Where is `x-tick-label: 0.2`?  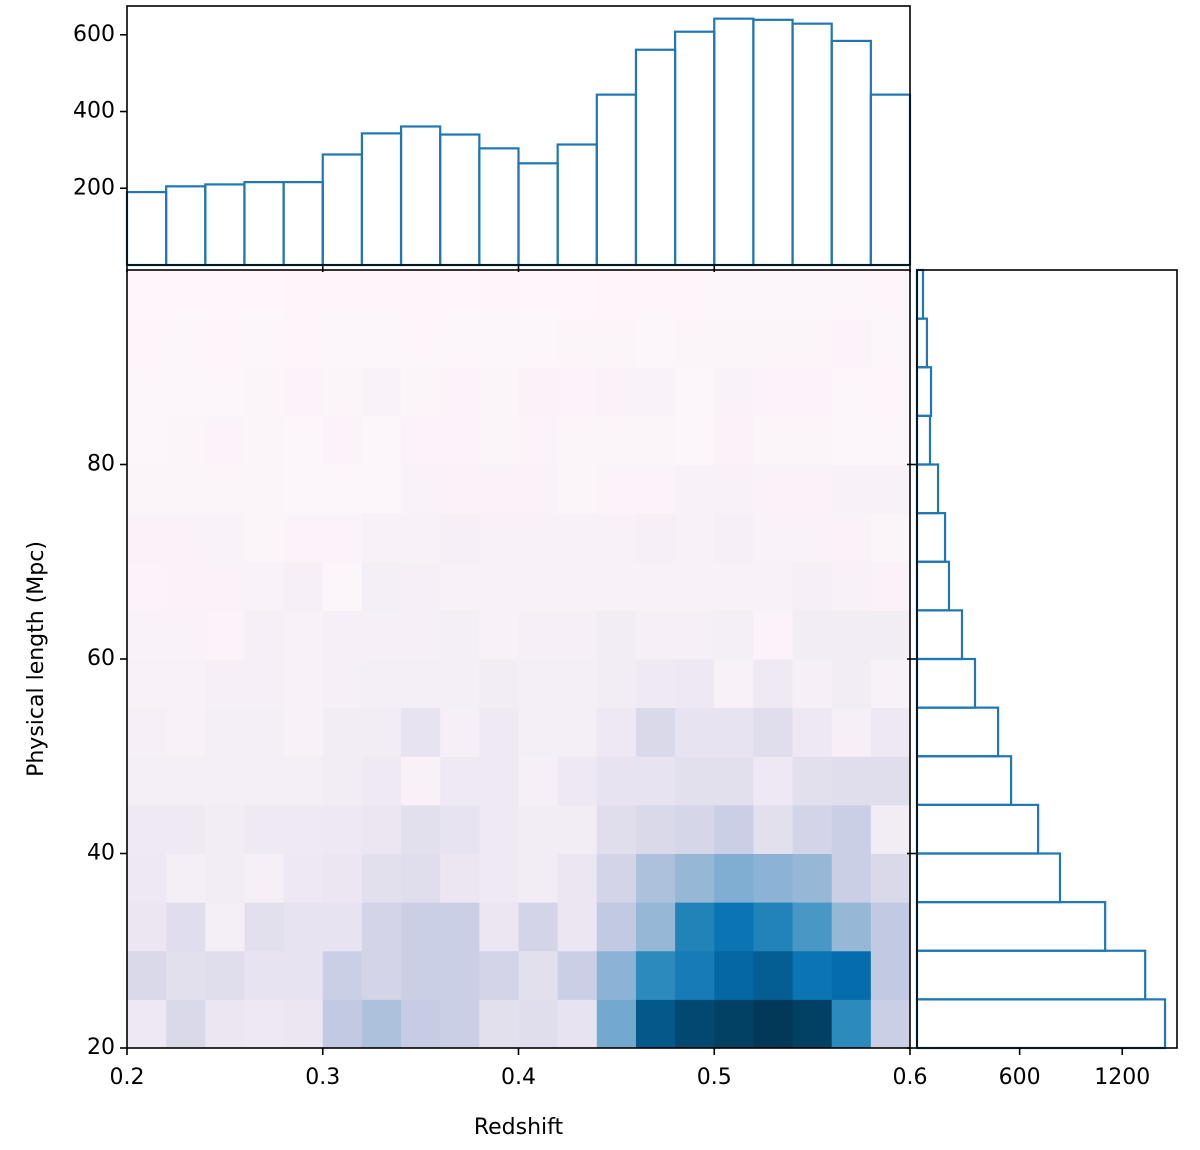 x-tick-label: 0.2 is located at coordinates (127, 1077).